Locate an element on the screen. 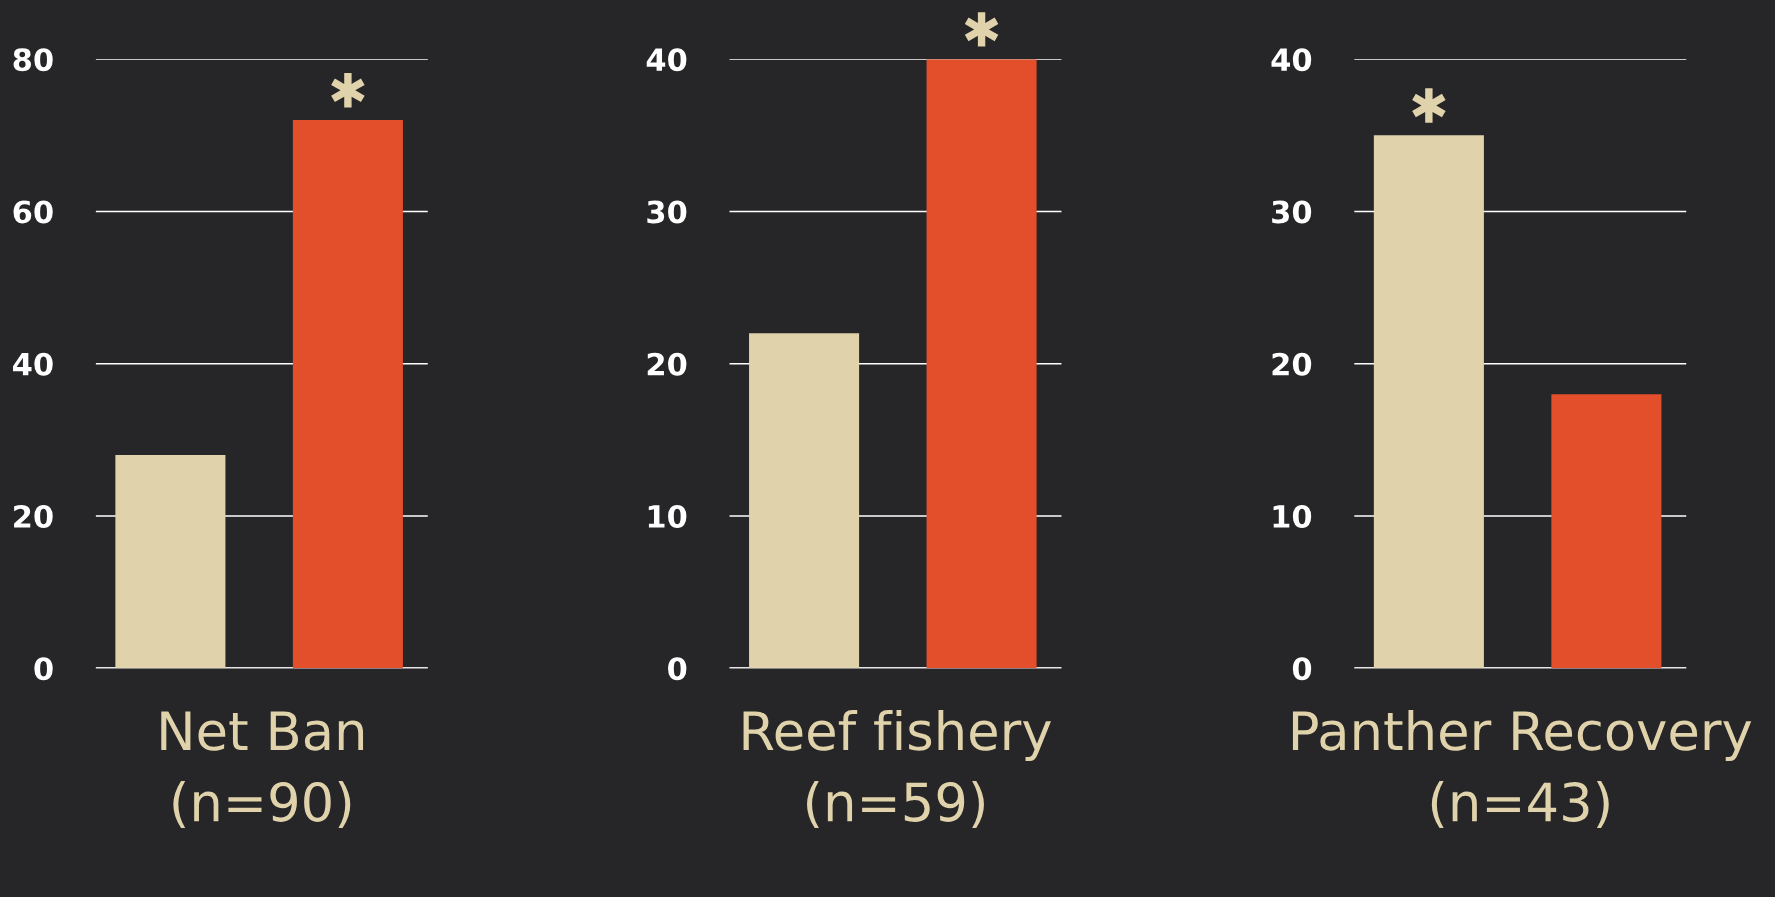 Image resolution: width=1775 pixels, height=897 pixels. x-axis-title: Reef fishery (n=59) is located at coordinates (897, 769).